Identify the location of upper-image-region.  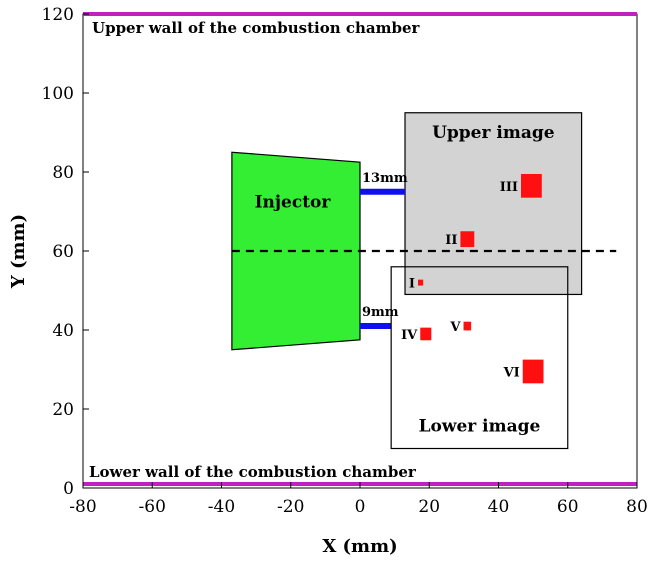
(493, 204).